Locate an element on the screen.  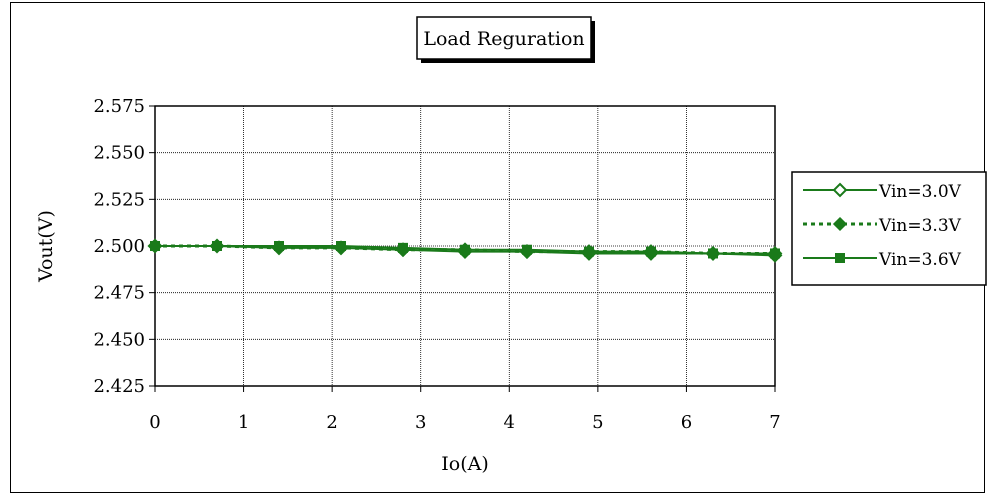
x-tick-label: 3 is located at coordinates (420, 422).